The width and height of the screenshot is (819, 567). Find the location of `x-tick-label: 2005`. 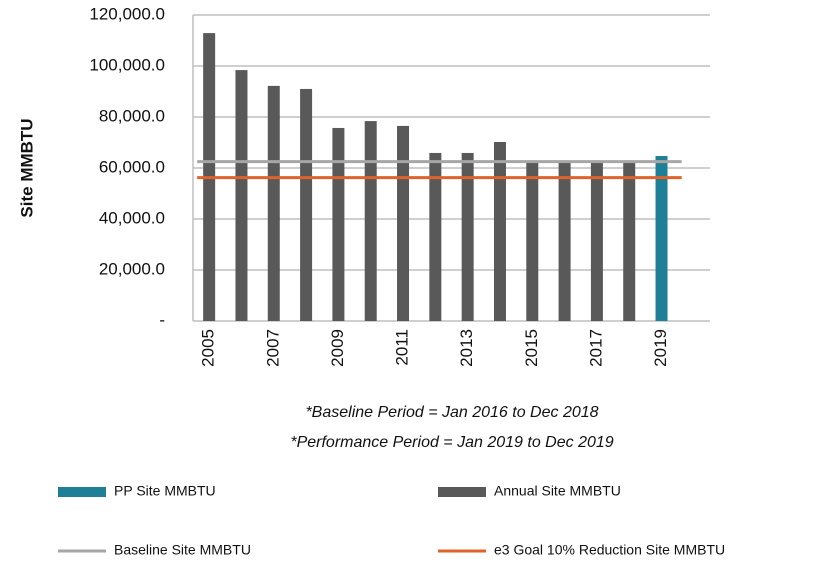

x-tick-label: 2005 is located at coordinates (208, 348).